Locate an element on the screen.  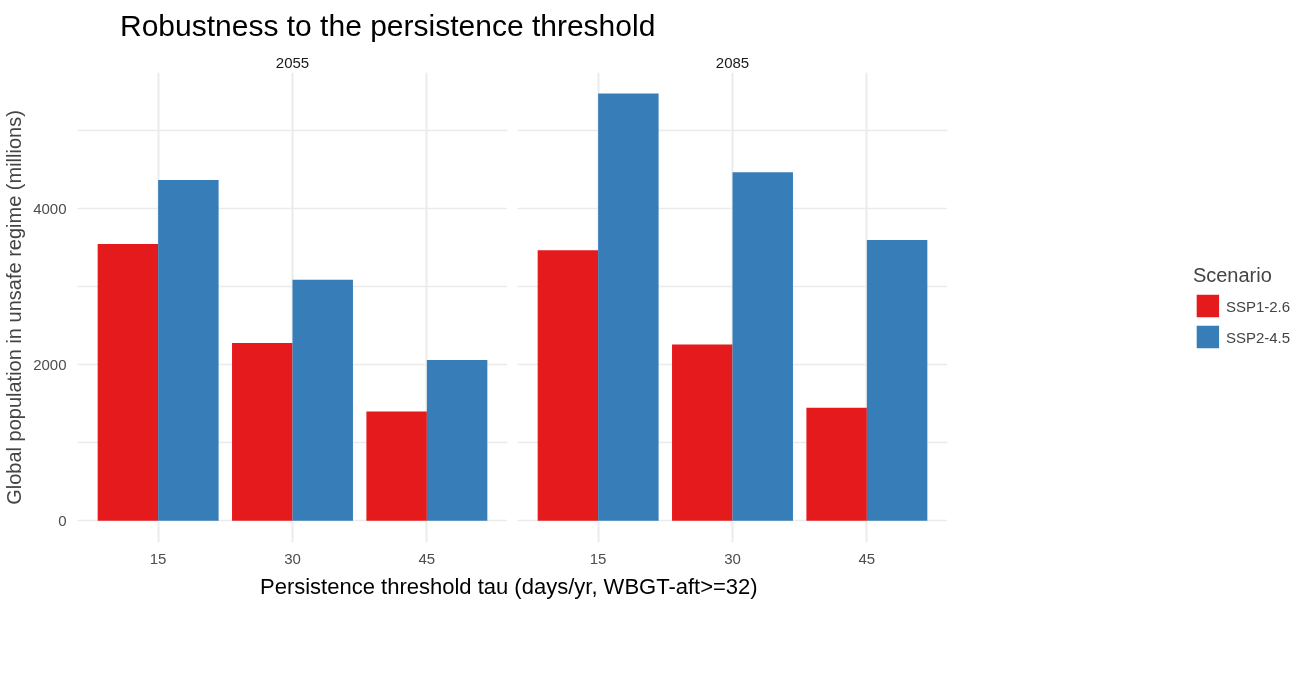
y-tick-label: 0 is located at coordinates (62, 520).